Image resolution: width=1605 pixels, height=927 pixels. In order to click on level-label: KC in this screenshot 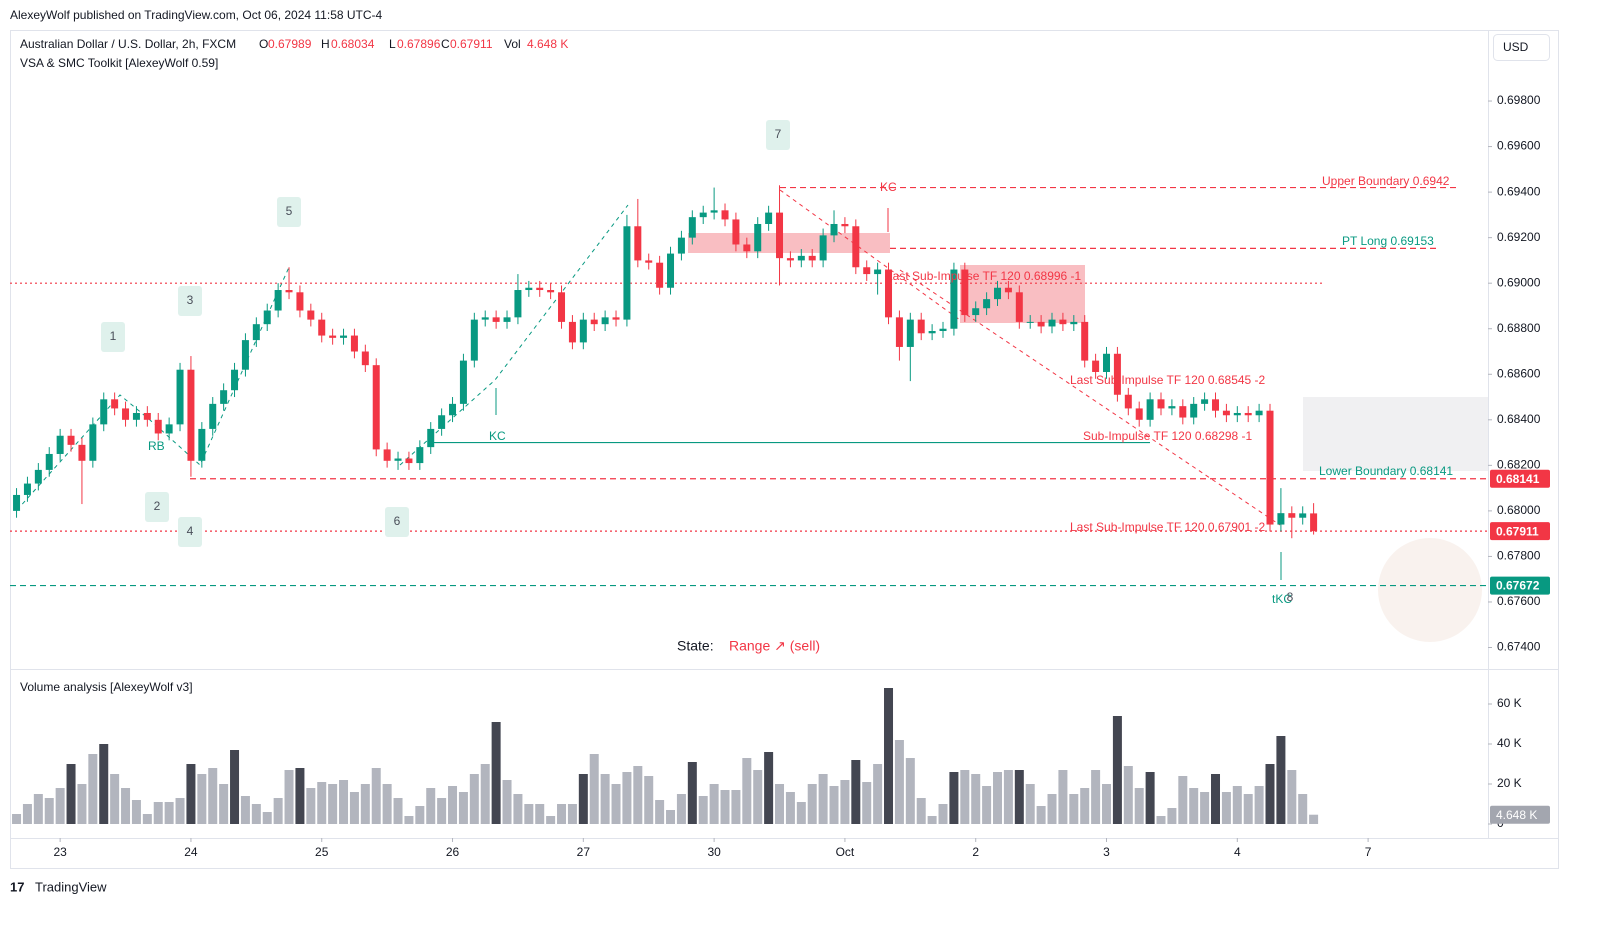, I will do `click(497, 436)`.